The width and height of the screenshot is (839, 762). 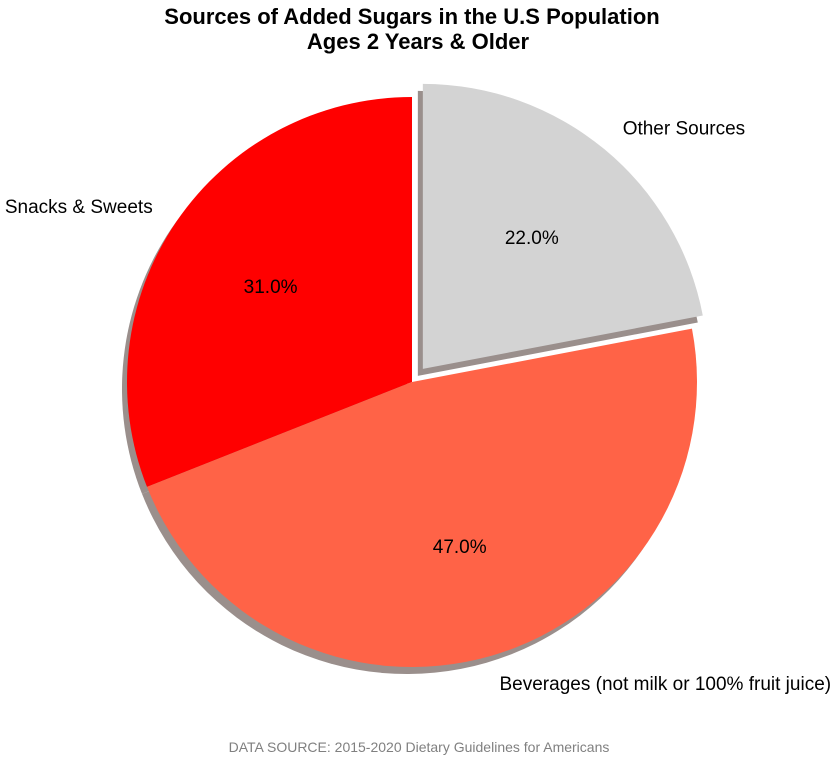 I want to click on category-label-other-sources: Other Sources, so click(x=684, y=128).